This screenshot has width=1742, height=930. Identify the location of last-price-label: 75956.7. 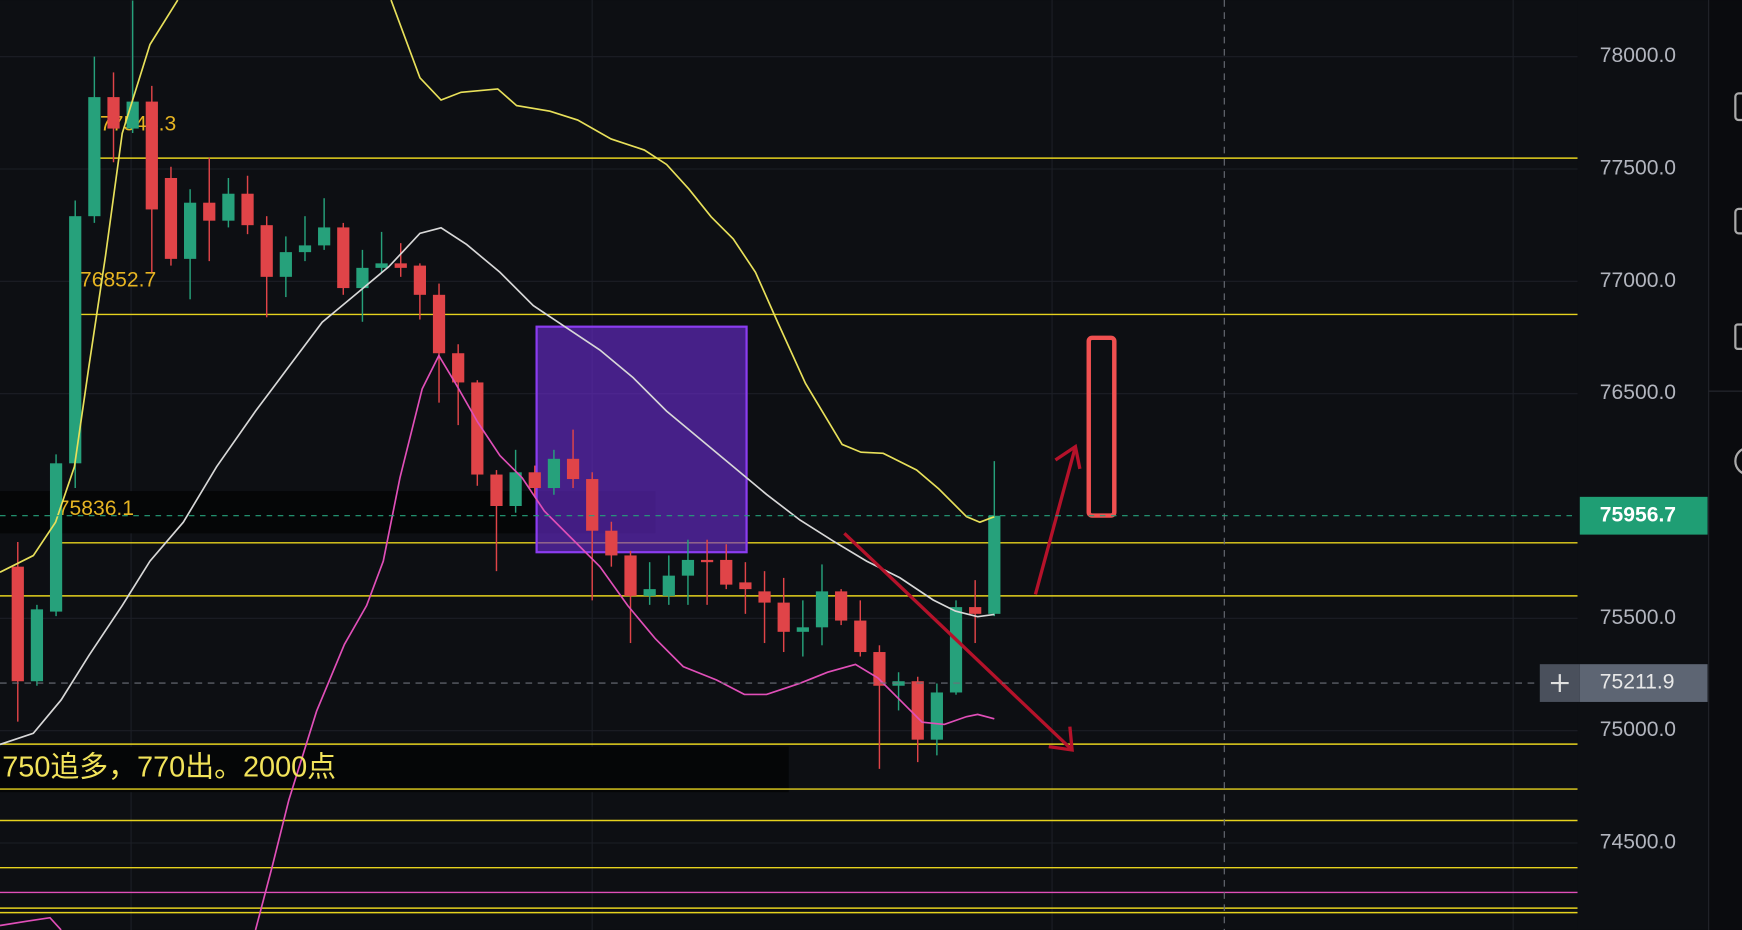
(1638, 514).